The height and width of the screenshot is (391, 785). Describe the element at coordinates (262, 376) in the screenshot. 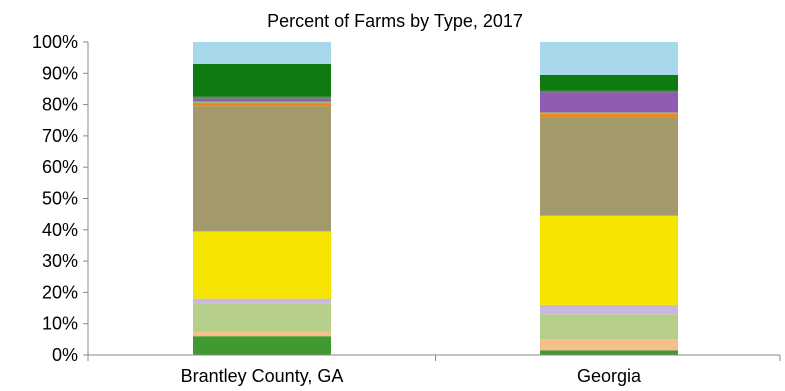

I see `x-category-label: Brantley County, GA` at that location.